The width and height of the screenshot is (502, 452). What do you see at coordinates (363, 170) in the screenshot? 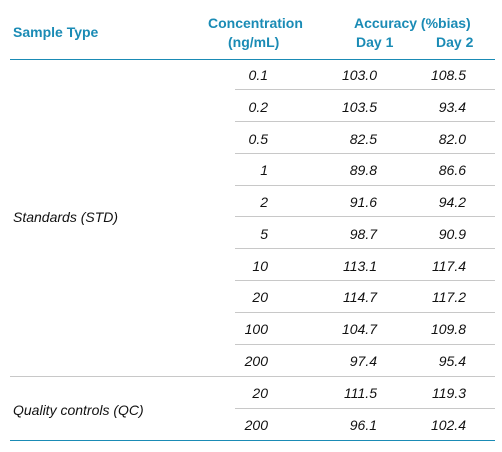
I see `table-cell-day1: 89.8` at bounding box center [363, 170].